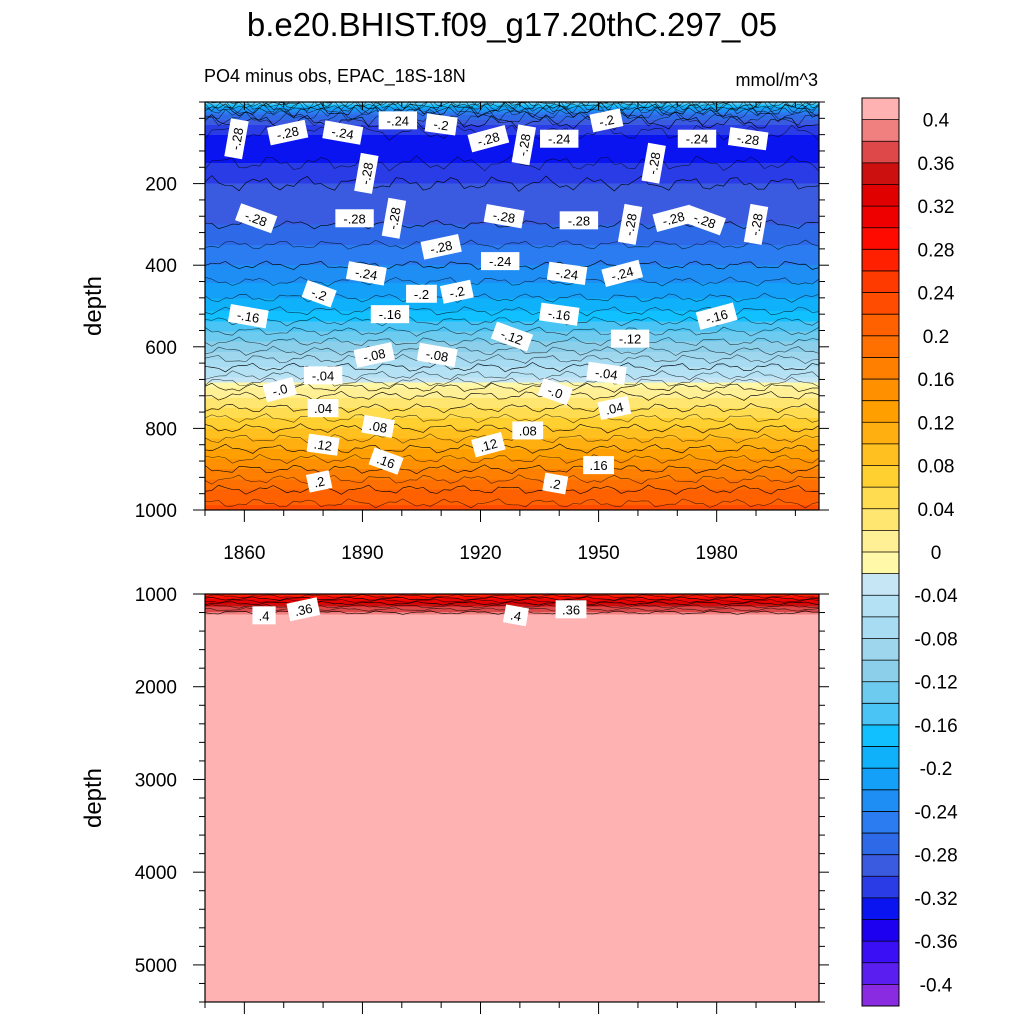 This screenshot has width=1024, height=1024. I want to click on colorbar-label: -0.16, so click(935, 726).